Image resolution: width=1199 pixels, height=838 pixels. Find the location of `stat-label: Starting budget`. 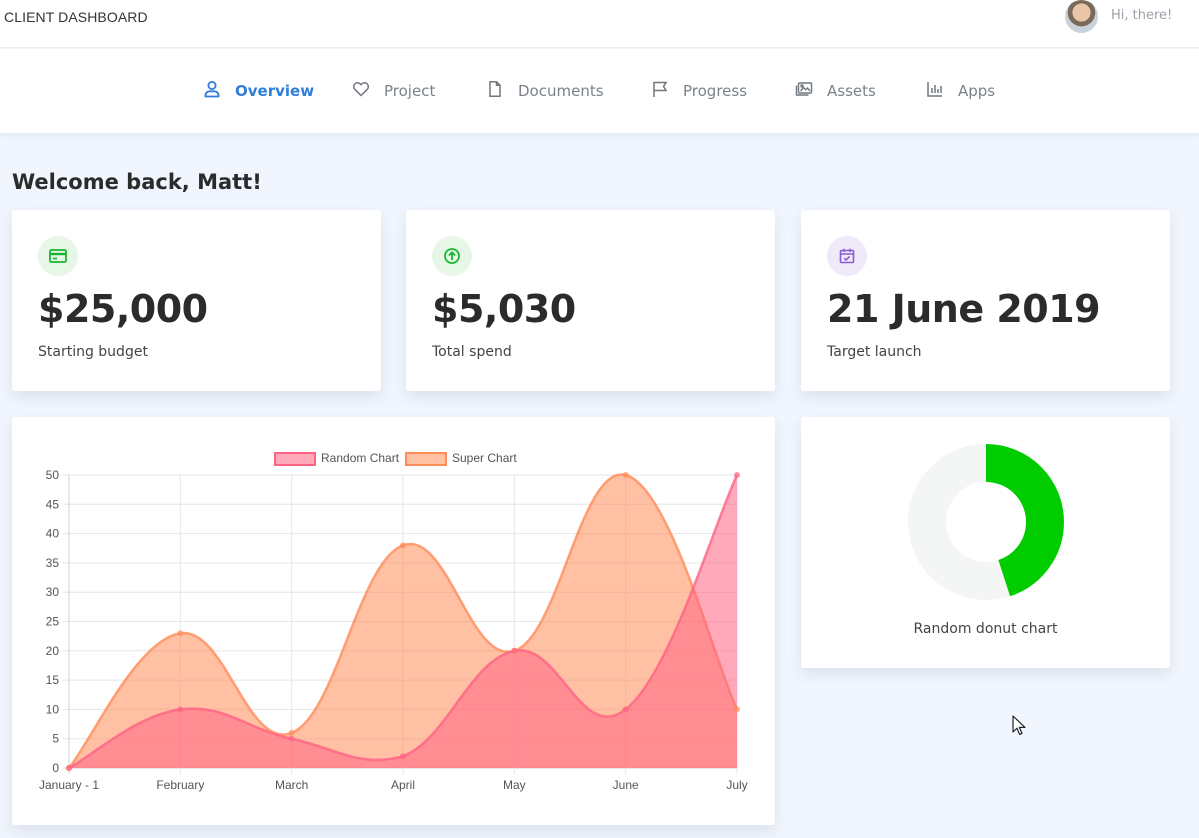

stat-label: Starting budget is located at coordinates (93, 352).